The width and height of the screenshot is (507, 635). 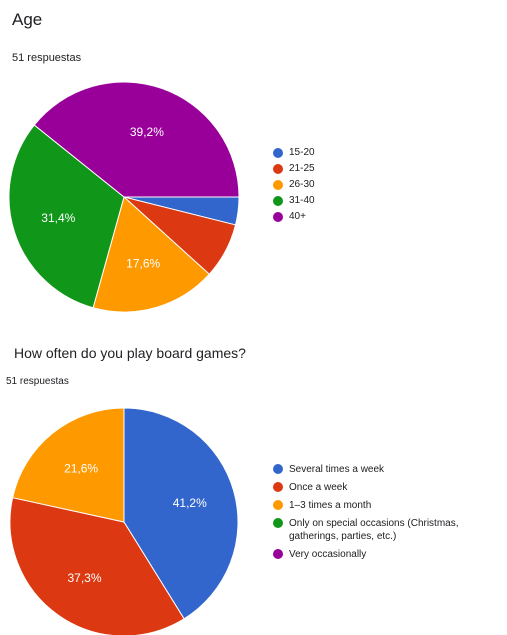 What do you see at coordinates (302, 200) in the screenshot?
I see `legend-label: 31-40` at bounding box center [302, 200].